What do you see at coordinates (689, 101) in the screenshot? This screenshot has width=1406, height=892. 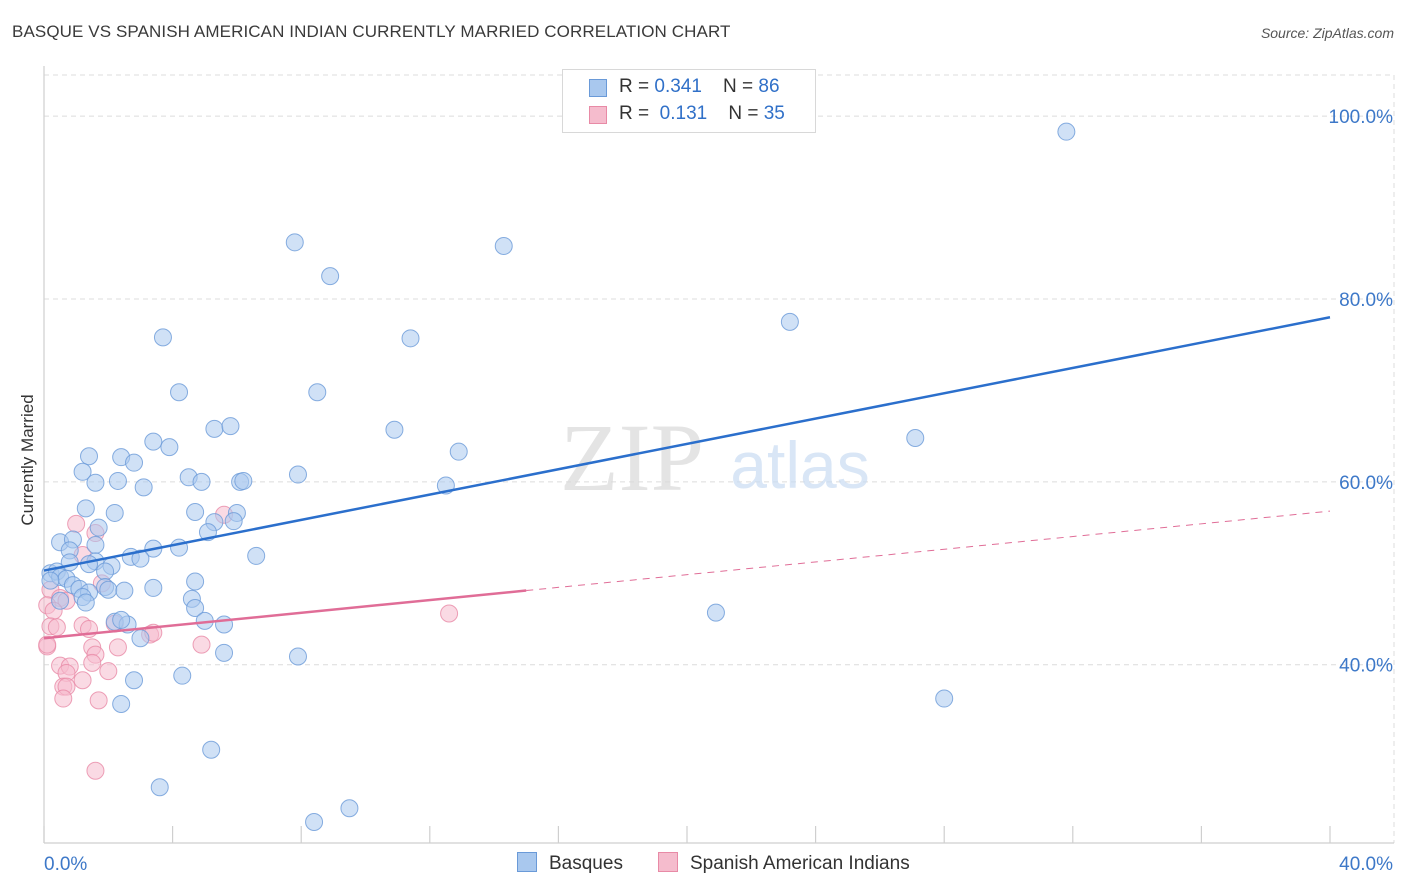 I see `stats-legend: R = 0.341 N = 86 R = 0.131 N = 35` at bounding box center [689, 101].